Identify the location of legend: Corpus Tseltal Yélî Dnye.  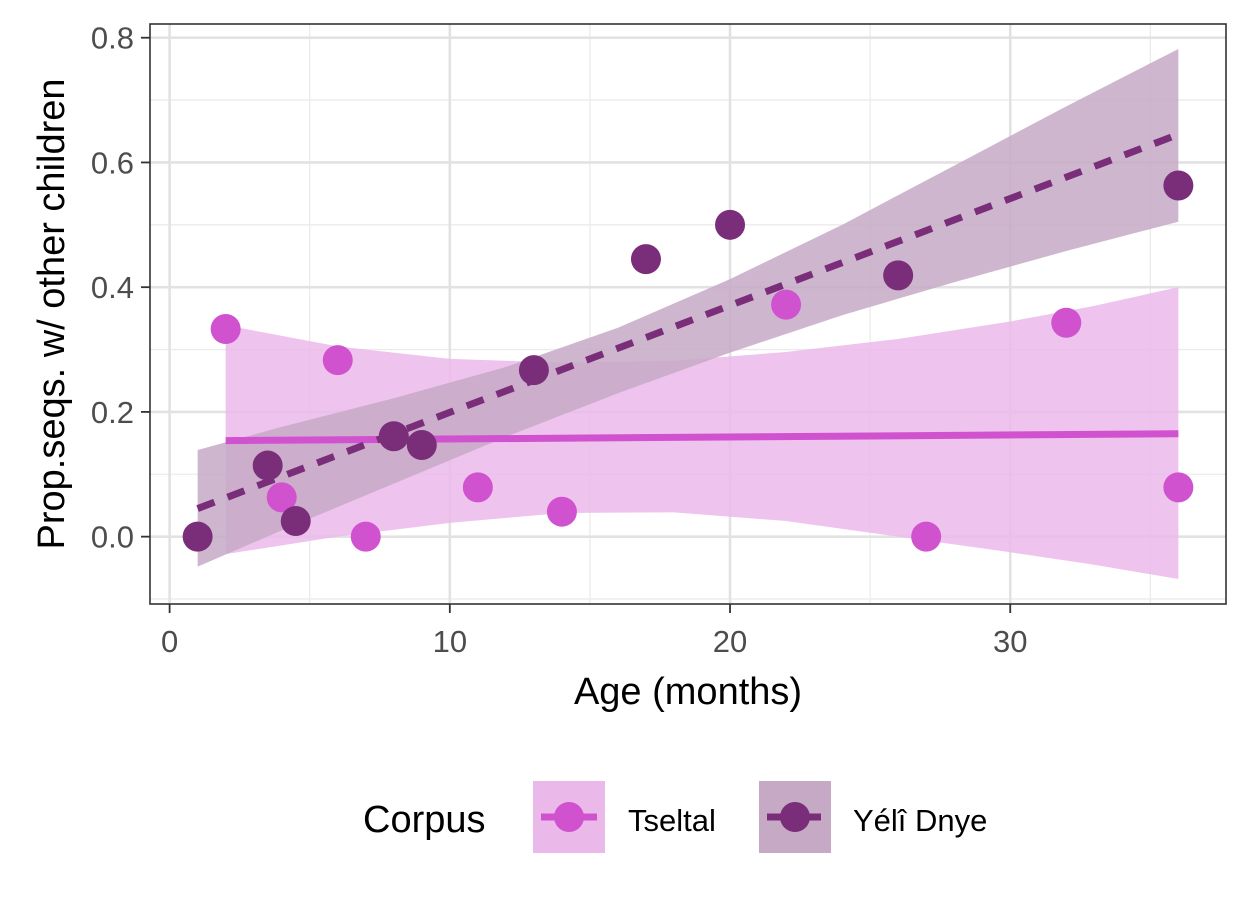
(675, 817).